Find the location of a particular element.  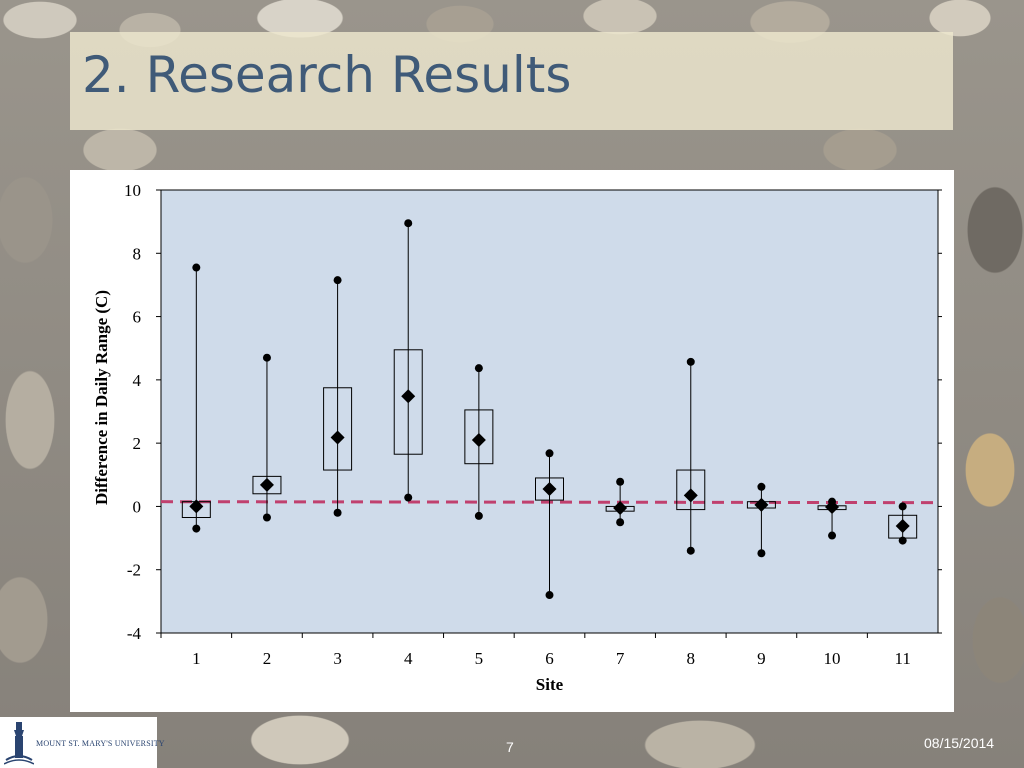

site-5-box-group is located at coordinates (479, 442).